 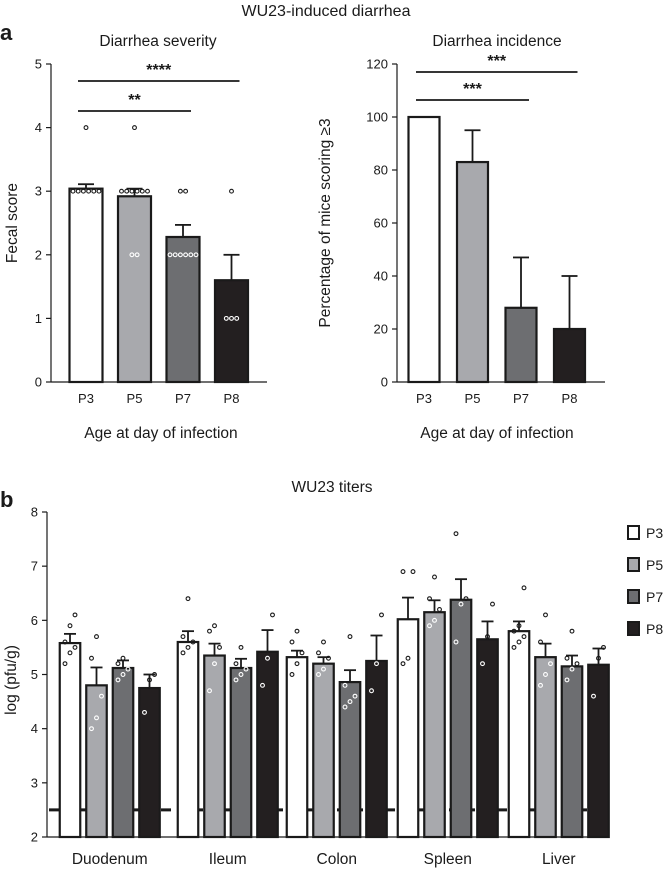 I want to click on bar-liver-p7, so click(x=572, y=752).